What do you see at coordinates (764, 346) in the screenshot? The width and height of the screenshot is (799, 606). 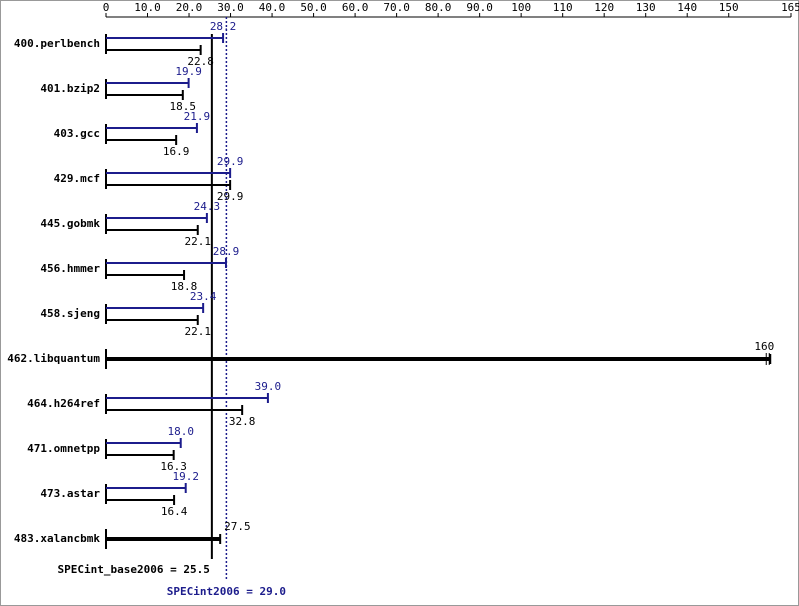 I see `value-label: 160` at bounding box center [764, 346].